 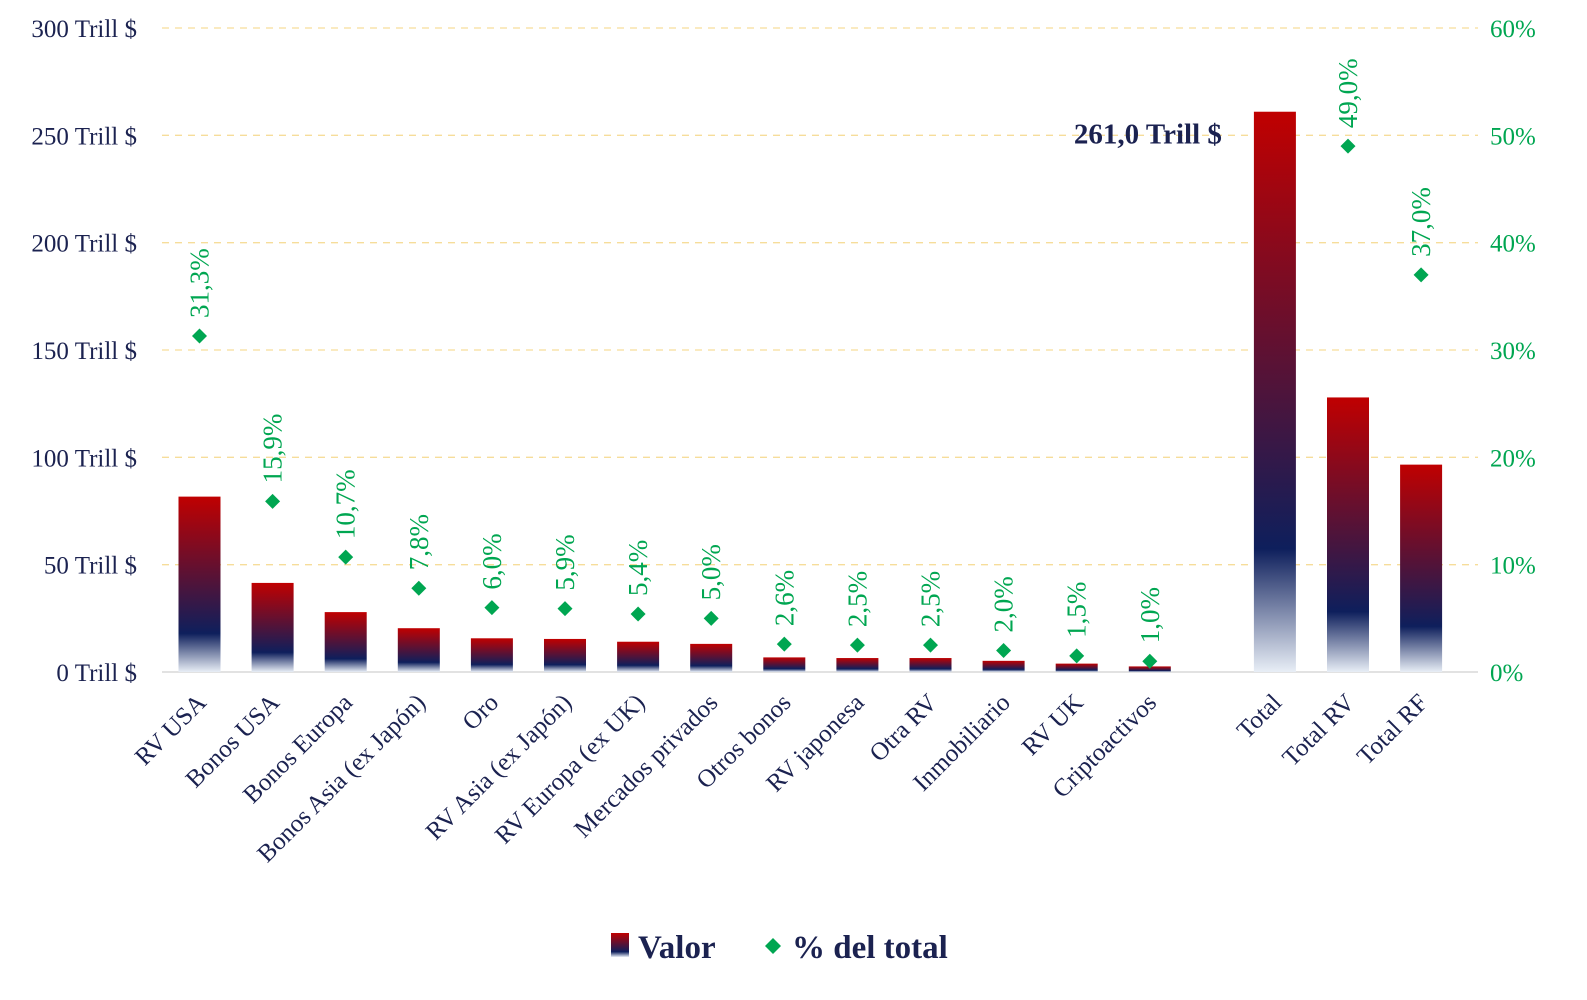 What do you see at coordinates (84, 244) in the screenshot?
I see `y-left-tick-label: 200 Trill $` at bounding box center [84, 244].